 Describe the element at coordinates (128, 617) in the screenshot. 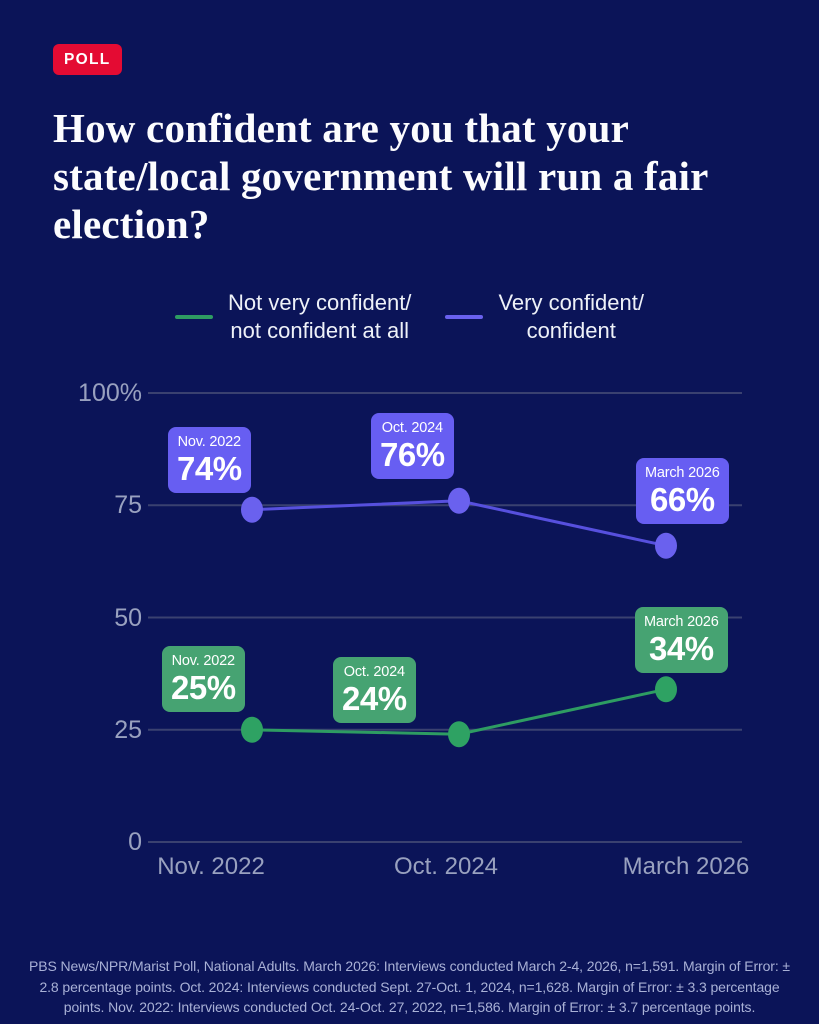

I see `y-axis-tick-label: 50` at that location.